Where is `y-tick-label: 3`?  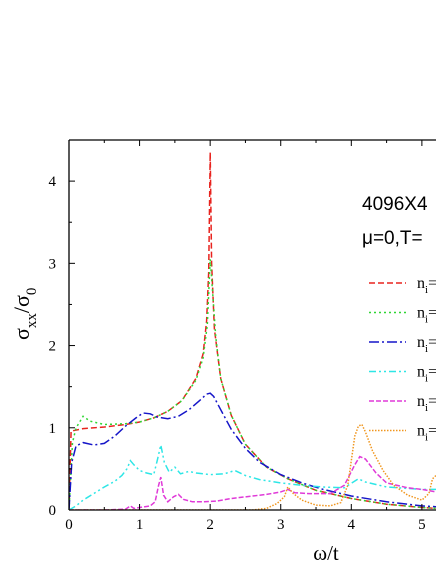
y-tick-label: 3 is located at coordinates (53, 264).